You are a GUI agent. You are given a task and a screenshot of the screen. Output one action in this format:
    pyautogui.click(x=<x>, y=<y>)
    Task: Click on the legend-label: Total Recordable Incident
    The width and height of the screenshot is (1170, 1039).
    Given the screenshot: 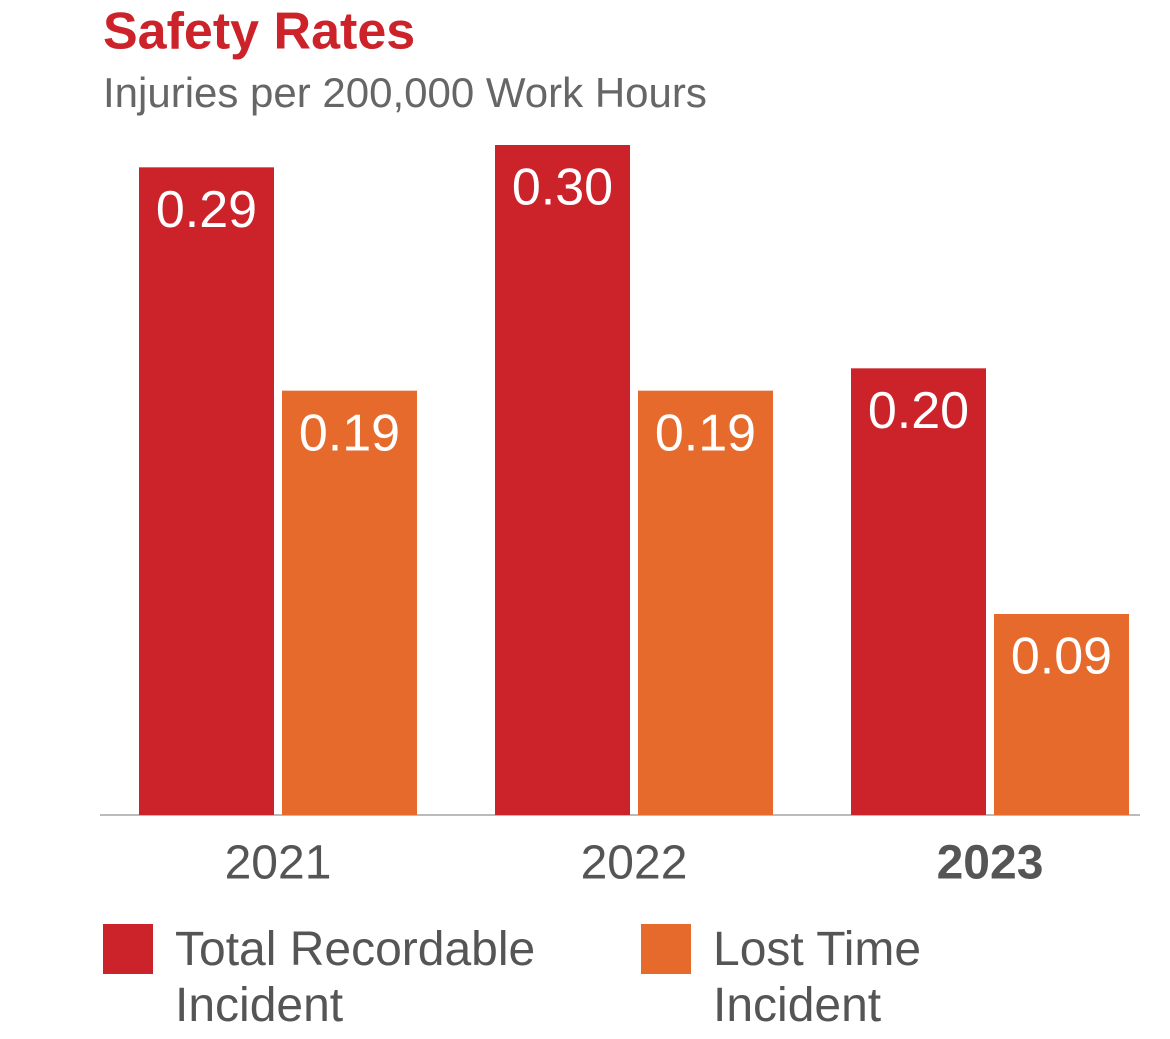 What is the action you would take?
    pyautogui.click(x=355, y=977)
    